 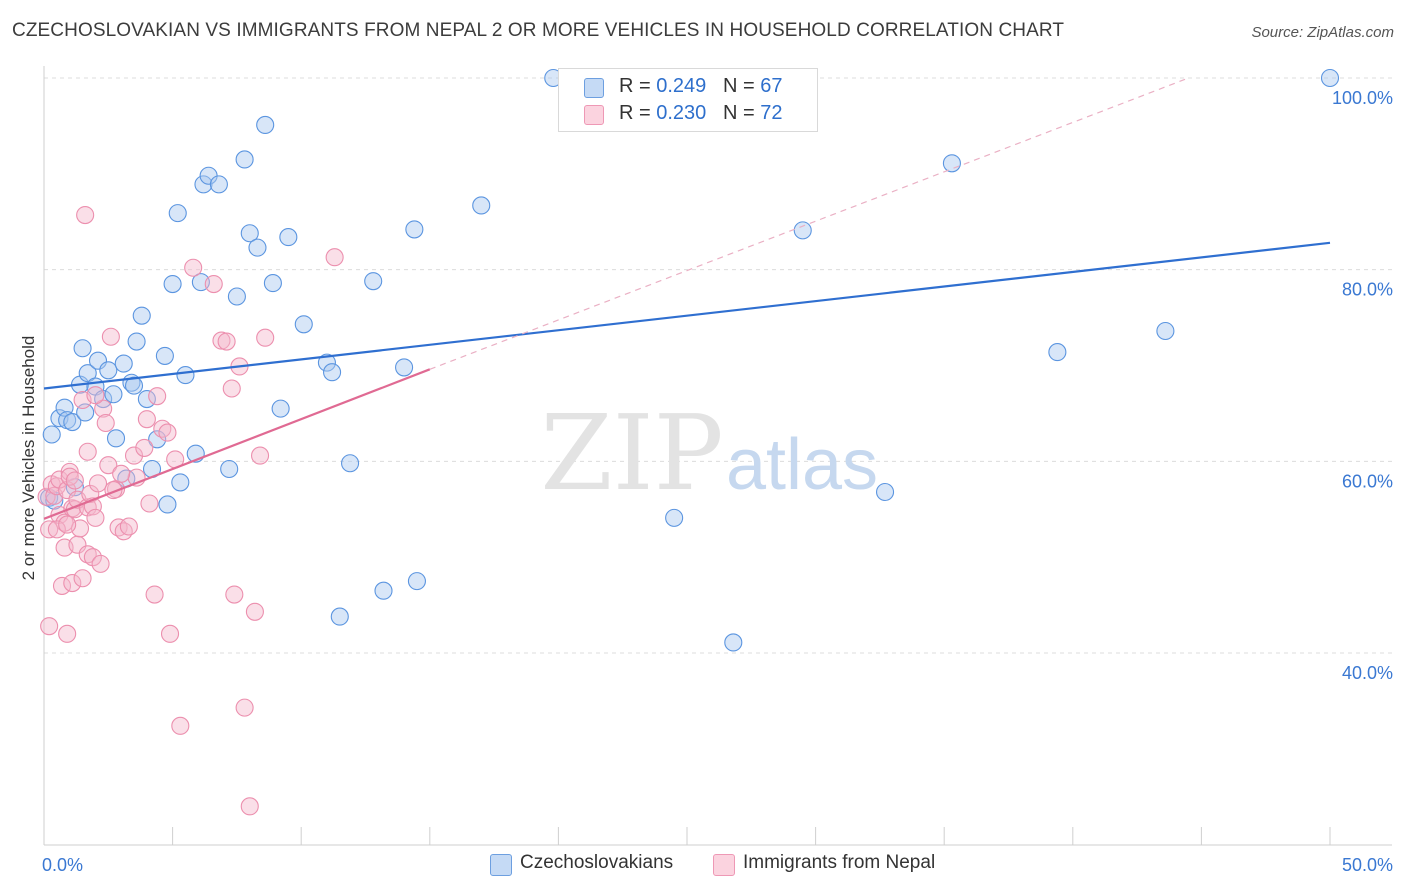 What do you see at coordinates (62, 865) in the screenshot?
I see `x-tick-label: 0.0%` at bounding box center [62, 865].